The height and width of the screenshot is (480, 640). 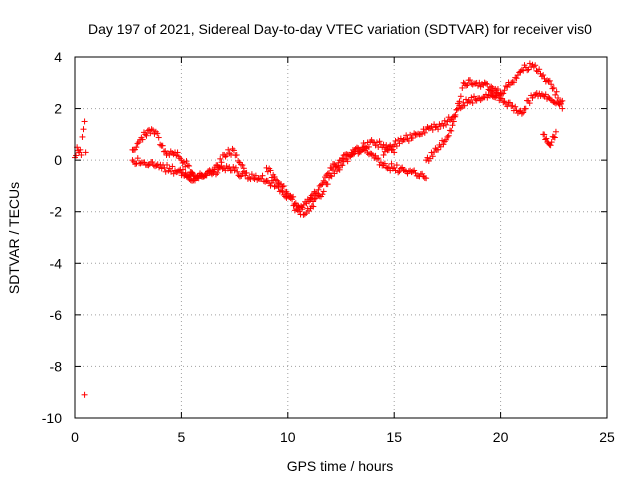 I want to click on y-tick-label: 0, so click(x=58, y=160).